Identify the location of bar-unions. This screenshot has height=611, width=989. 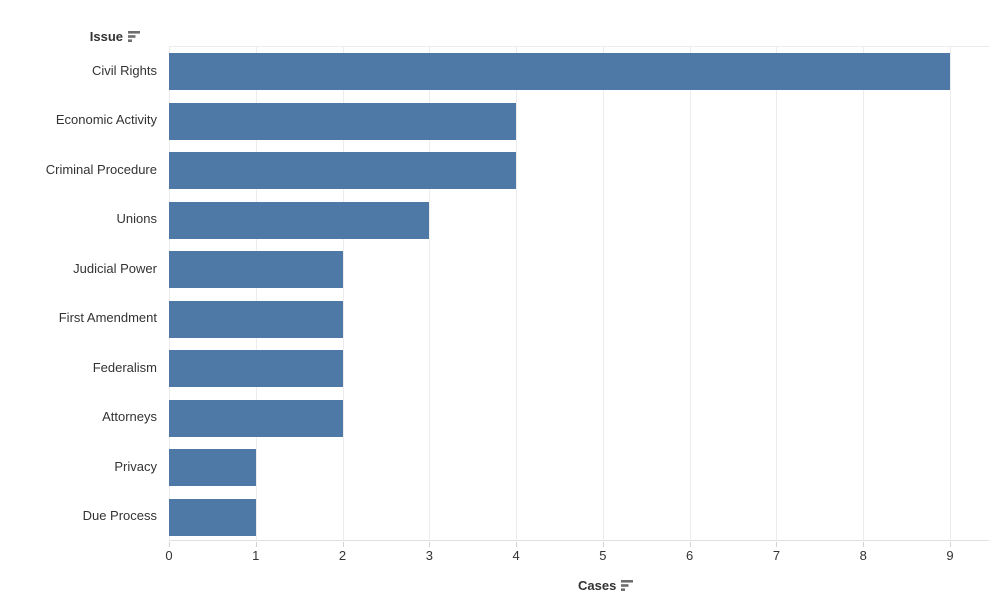
(299, 220).